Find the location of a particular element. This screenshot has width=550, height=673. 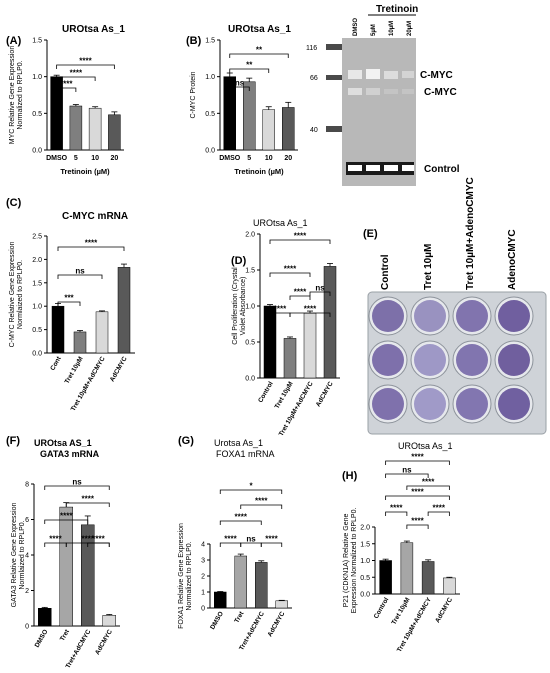

x-tick-label: Cont is located at coordinates (56, 363).